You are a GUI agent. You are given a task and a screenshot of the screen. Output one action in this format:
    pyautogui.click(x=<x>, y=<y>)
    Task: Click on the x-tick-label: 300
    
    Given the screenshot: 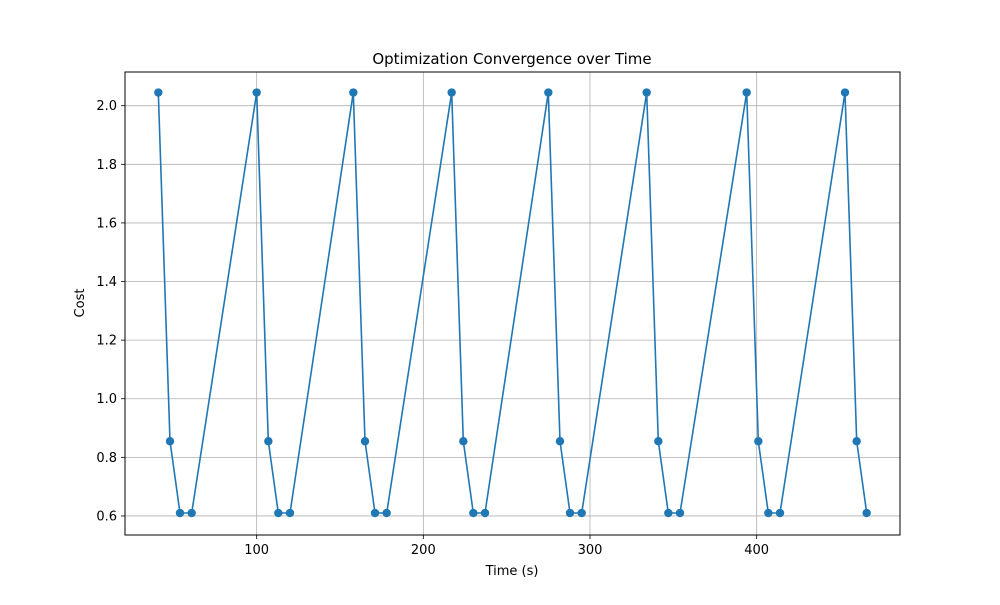 What is the action you would take?
    pyautogui.click(x=590, y=550)
    